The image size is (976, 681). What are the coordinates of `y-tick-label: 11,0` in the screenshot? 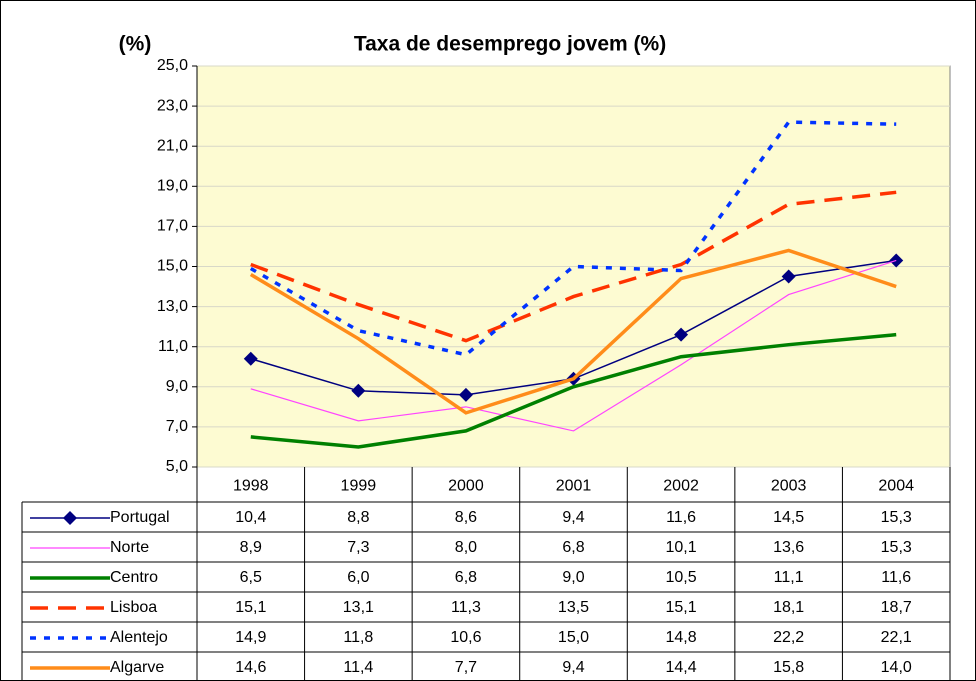 It's located at (173, 346).